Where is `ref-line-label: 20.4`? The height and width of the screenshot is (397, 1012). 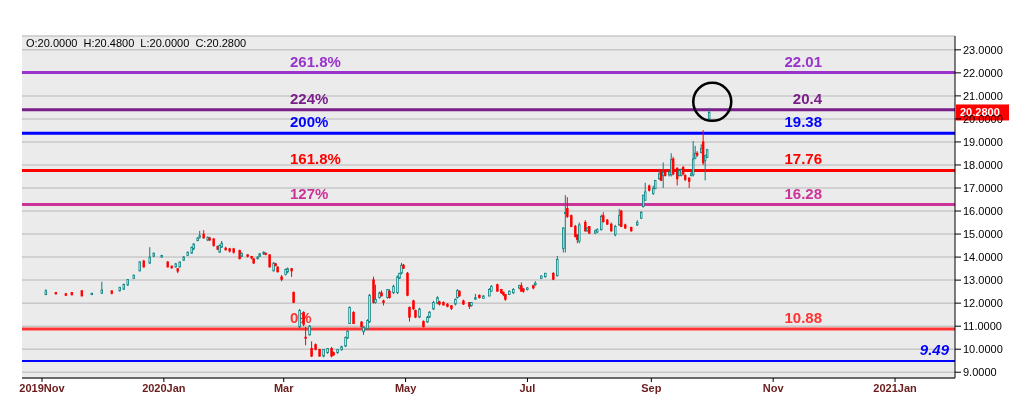 ref-line-label: 20.4 is located at coordinates (807, 98).